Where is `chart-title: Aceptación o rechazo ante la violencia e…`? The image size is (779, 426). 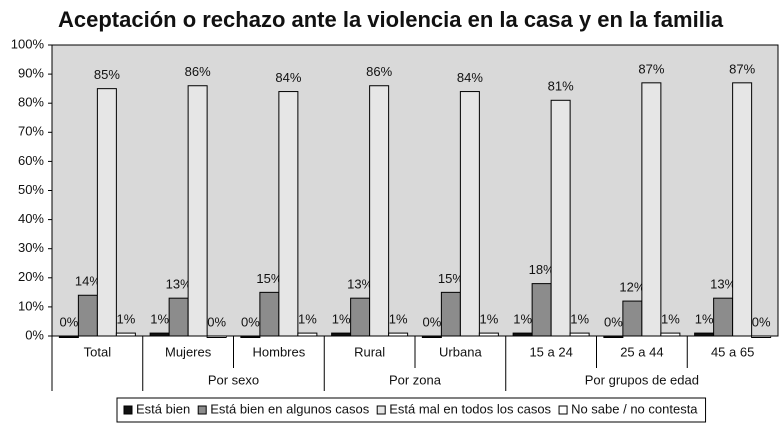
chart-title: Aceptación o rechazo ante la violencia e… is located at coordinates (391, 19).